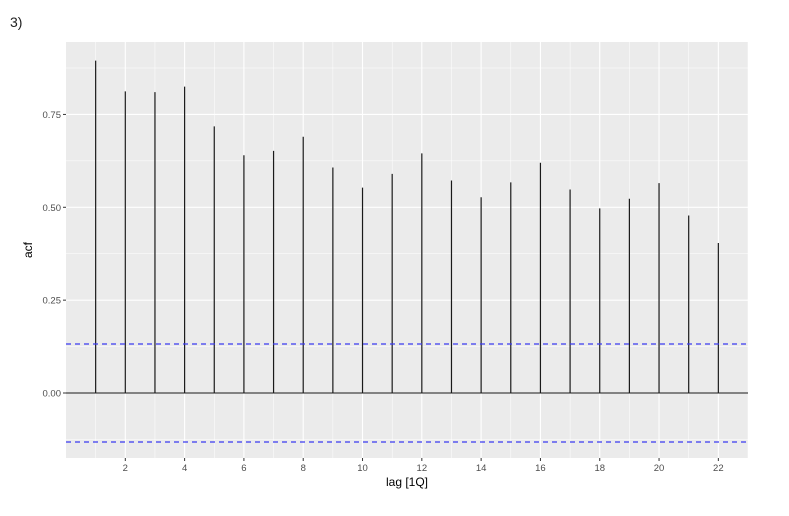  What do you see at coordinates (540, 468) in the screenshot?
I see `x-tick-label: 16` at bounding box center [540, 468].